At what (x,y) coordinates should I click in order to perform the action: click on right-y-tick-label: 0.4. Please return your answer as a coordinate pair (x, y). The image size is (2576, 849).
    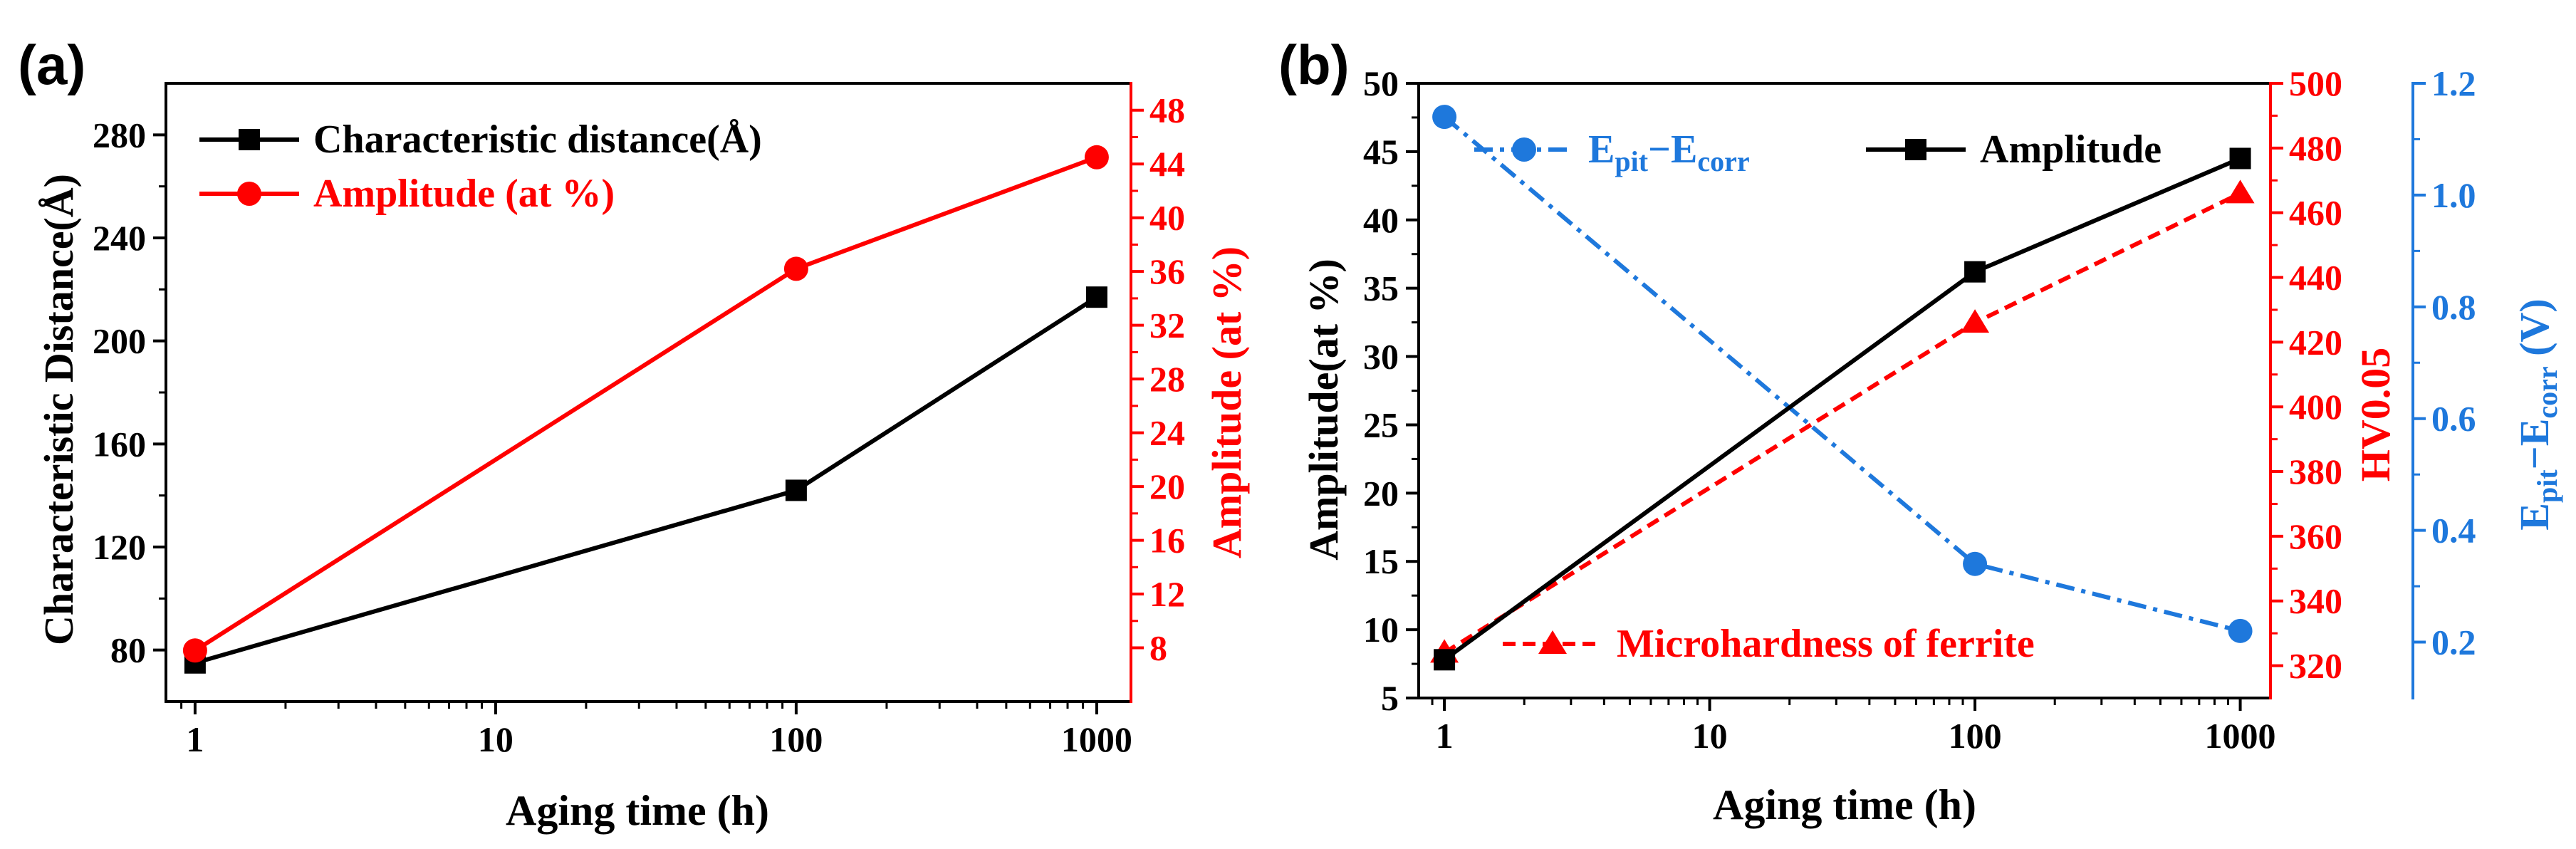
    Looking at the image, I should click on (2453, 531).